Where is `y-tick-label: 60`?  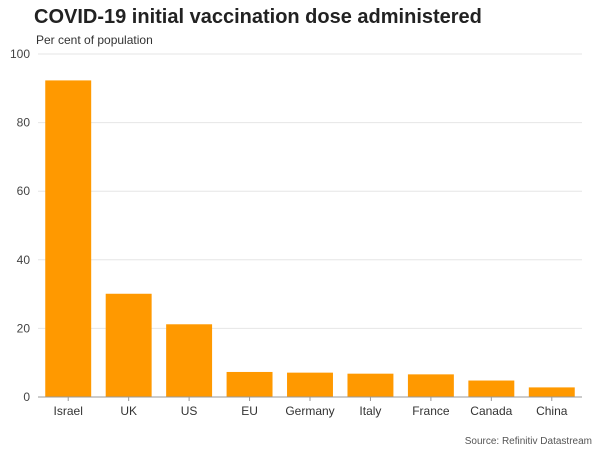 y-tick-label: 60 is located at coordinates (24, 191).